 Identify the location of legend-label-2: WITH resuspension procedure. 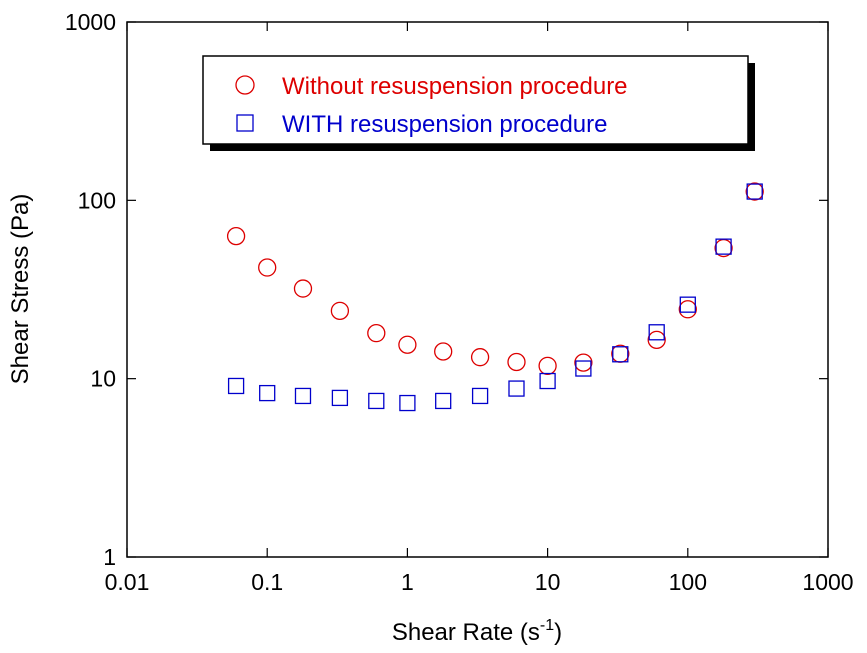
(444, 124).